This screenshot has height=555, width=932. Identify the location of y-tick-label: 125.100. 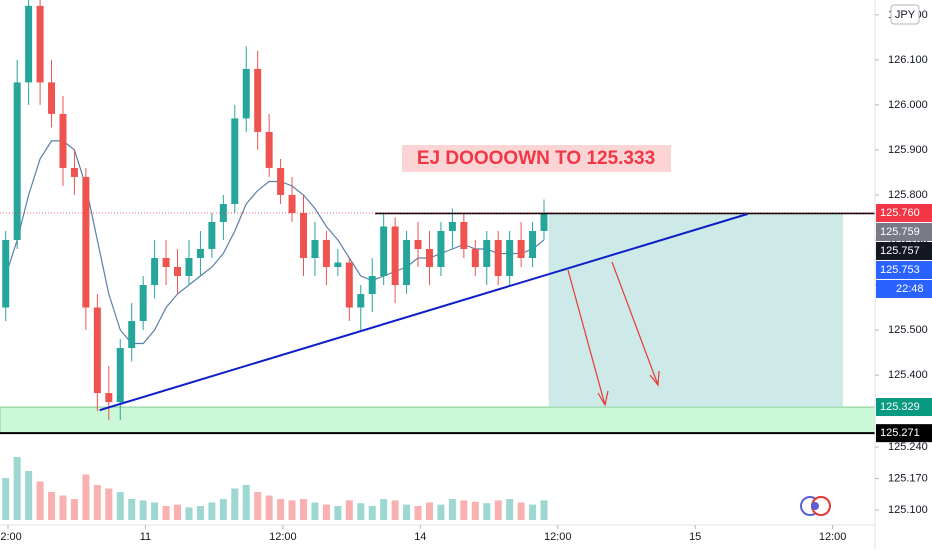
(908, 510).